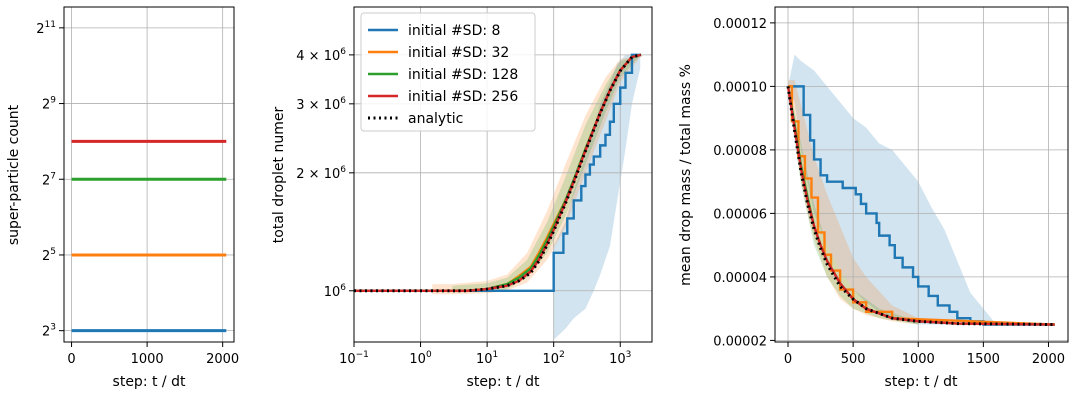  I want to click on y-tick-label: 25, so click(49, 255).